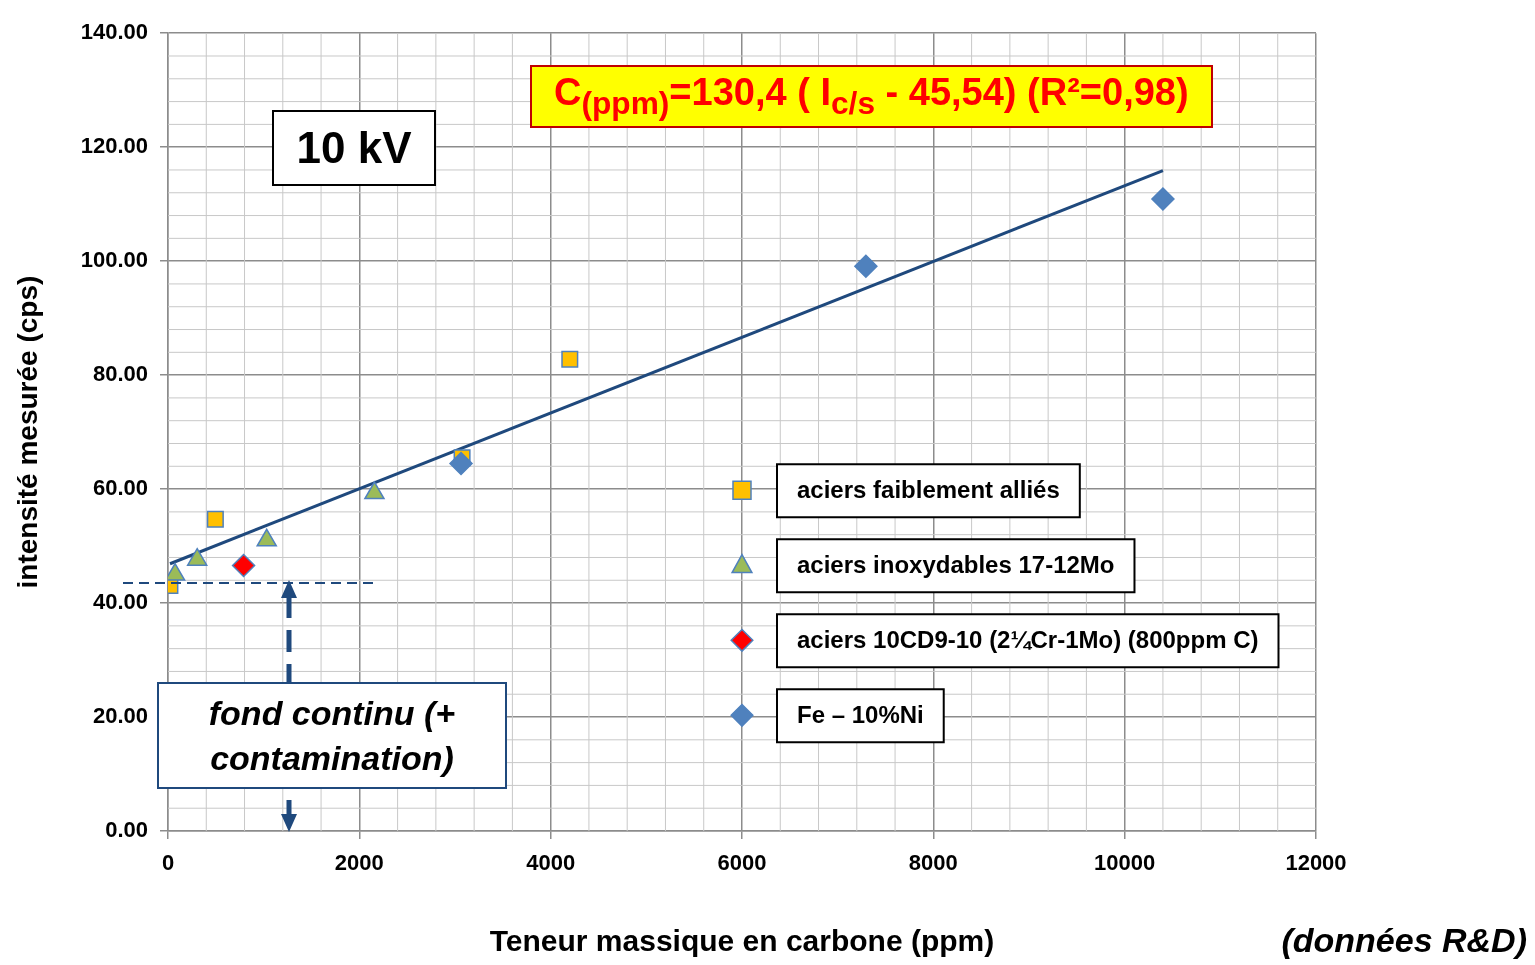  Describe the element at coordinates (126, 830) in the screenshot. I see `y-tick-label: 0.00` at that location.